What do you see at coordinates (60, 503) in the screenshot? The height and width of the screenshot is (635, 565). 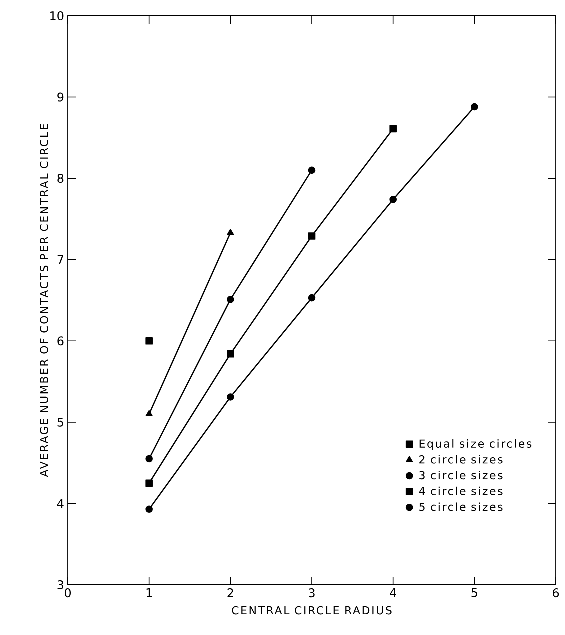 I see `y-tick-label: 4` at bounding box center [60, 503].